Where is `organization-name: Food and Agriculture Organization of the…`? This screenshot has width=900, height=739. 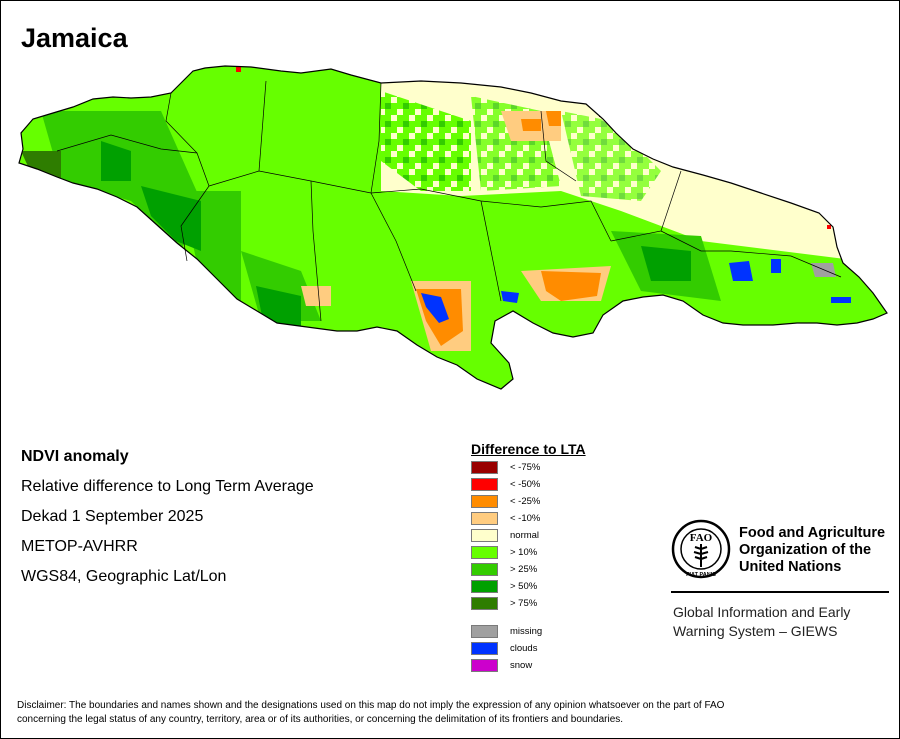 organization-name: Food and Agriculture Organization of the… is located at coordinates (819, 550).